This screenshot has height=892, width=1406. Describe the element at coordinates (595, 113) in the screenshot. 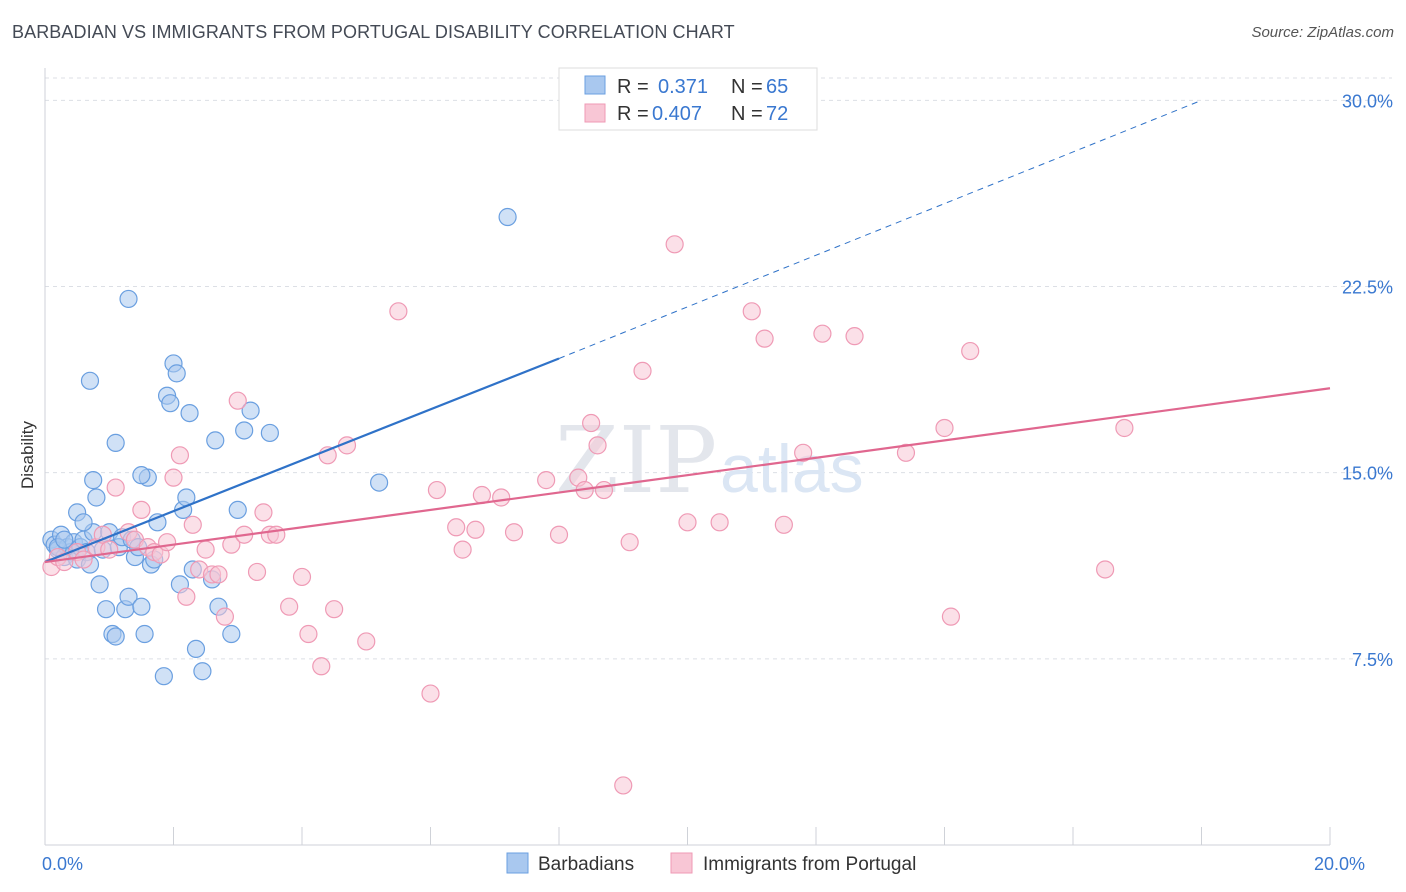

I see `legend-swatch-portugal` at that location.